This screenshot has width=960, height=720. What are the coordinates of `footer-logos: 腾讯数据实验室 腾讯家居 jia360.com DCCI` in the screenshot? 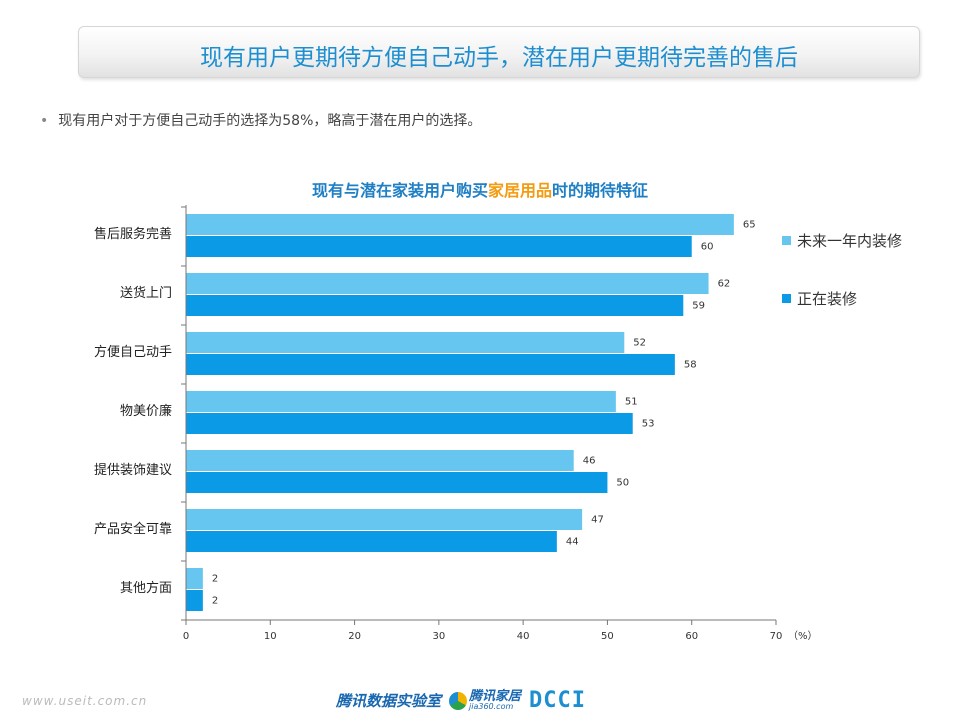 It's located at (461, 700).